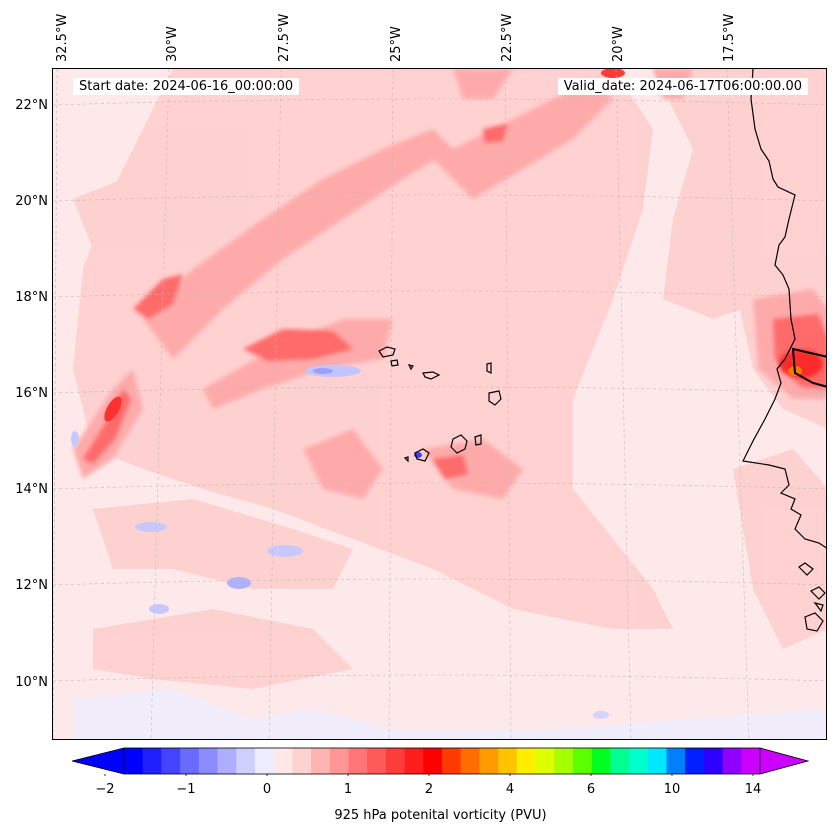 The width and height of the screenshot is (837, 836). Describe the element at coordinates (784, 350) in the screenshot. I see `africa-coastline` at that location.